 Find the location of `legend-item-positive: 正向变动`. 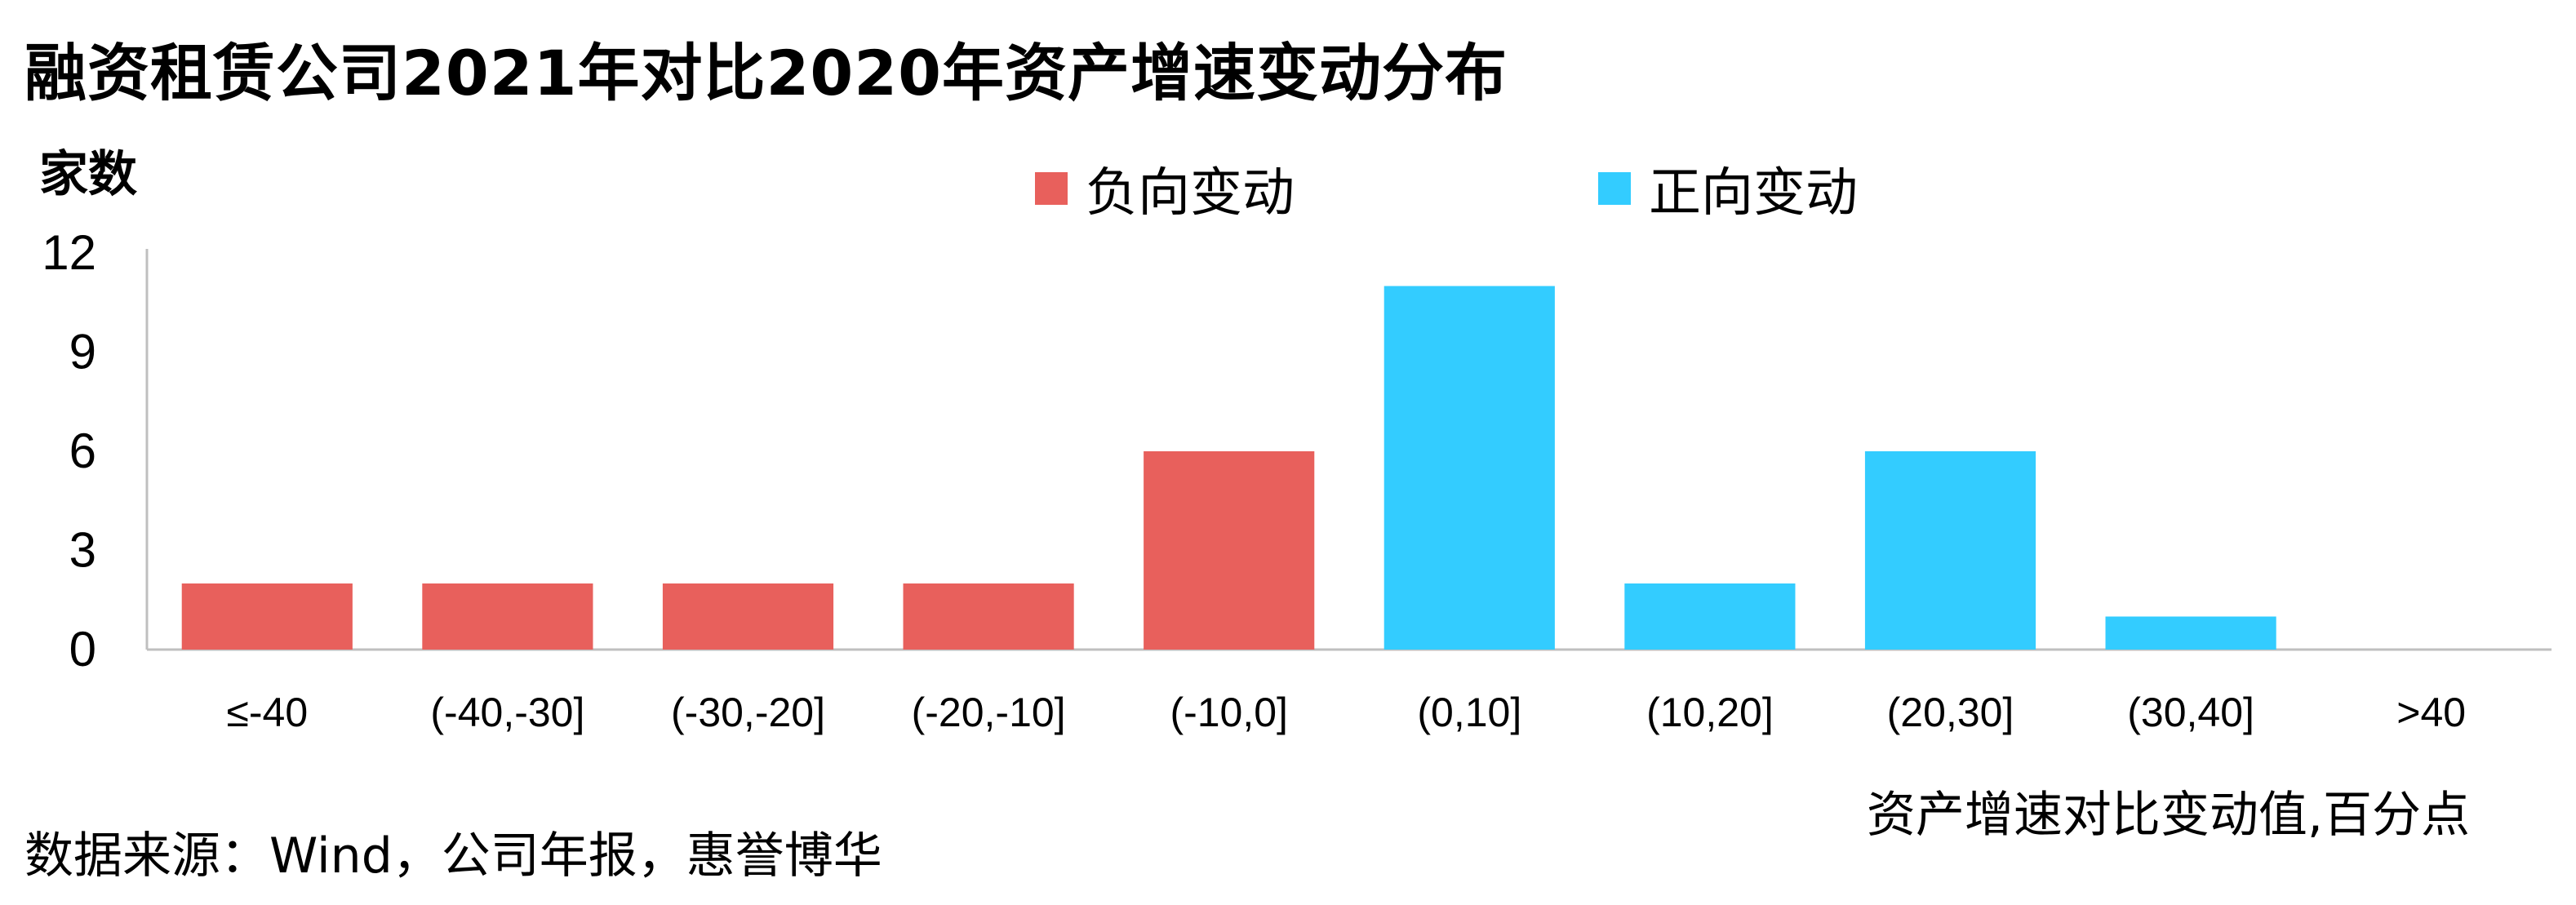

legend-item-positive: 正向变动 is located at coordinates (1728, 188).